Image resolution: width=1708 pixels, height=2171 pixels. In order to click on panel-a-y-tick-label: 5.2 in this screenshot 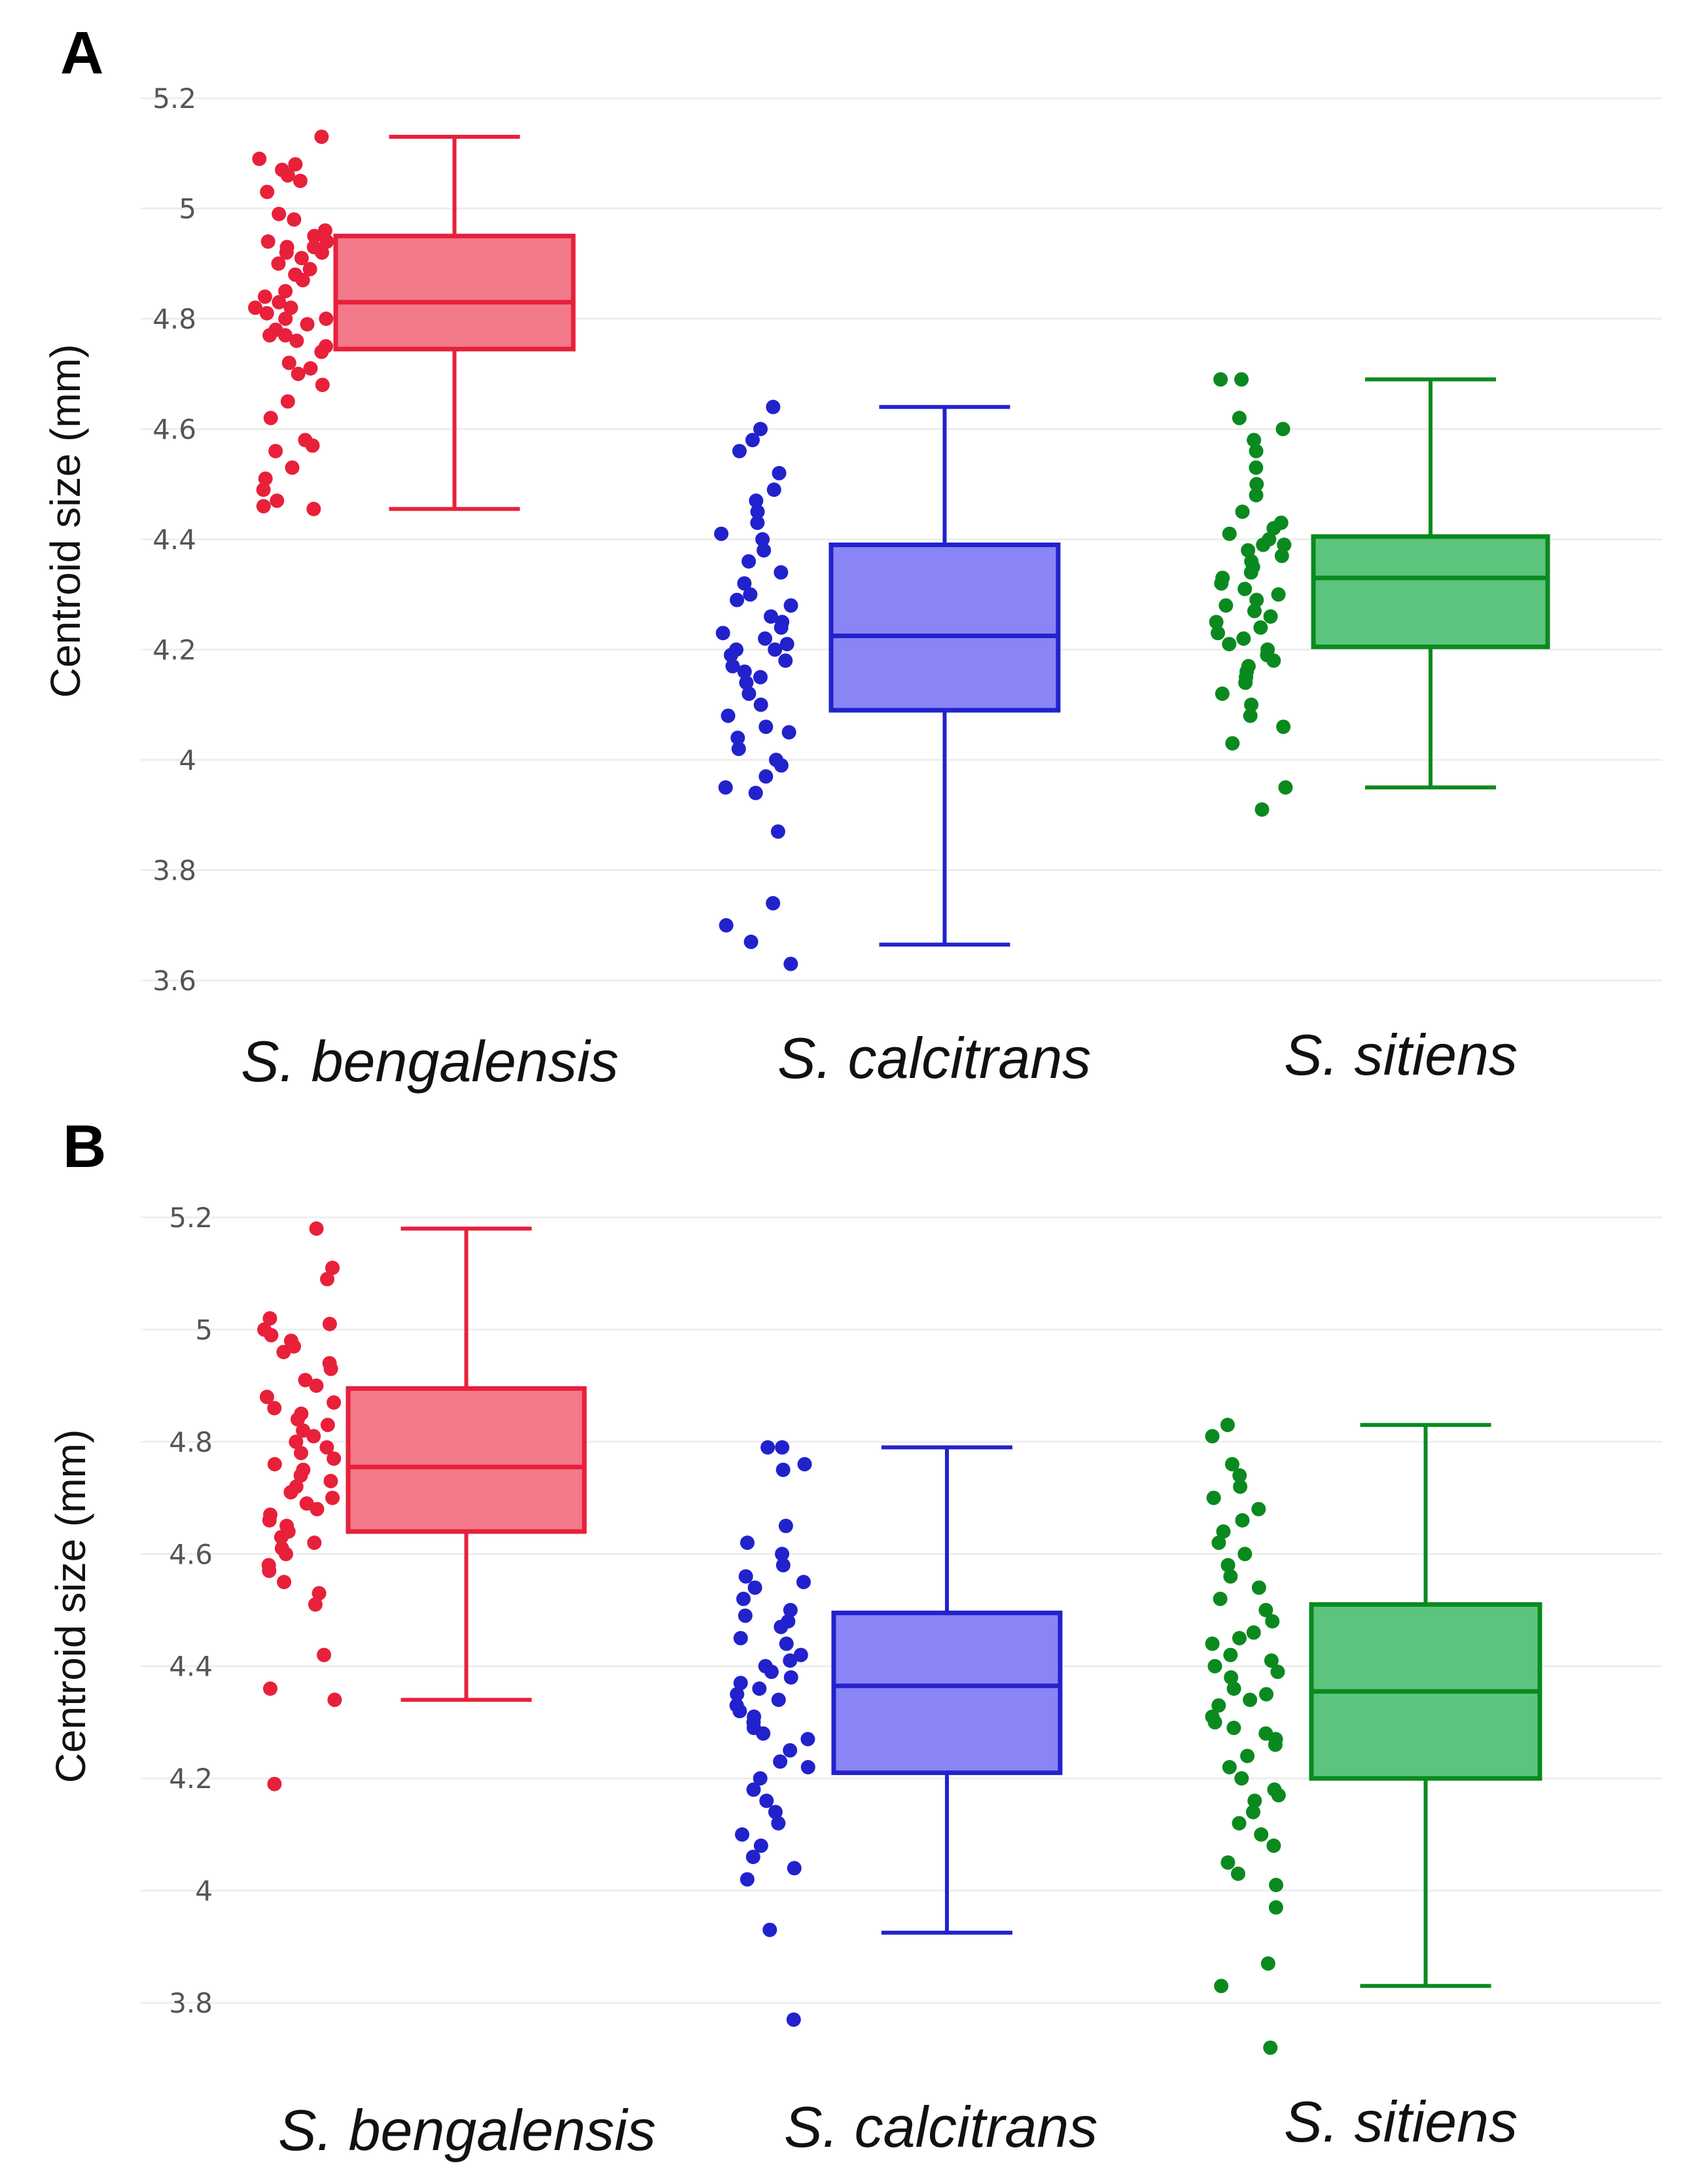, I will do `click(174, 98)`.